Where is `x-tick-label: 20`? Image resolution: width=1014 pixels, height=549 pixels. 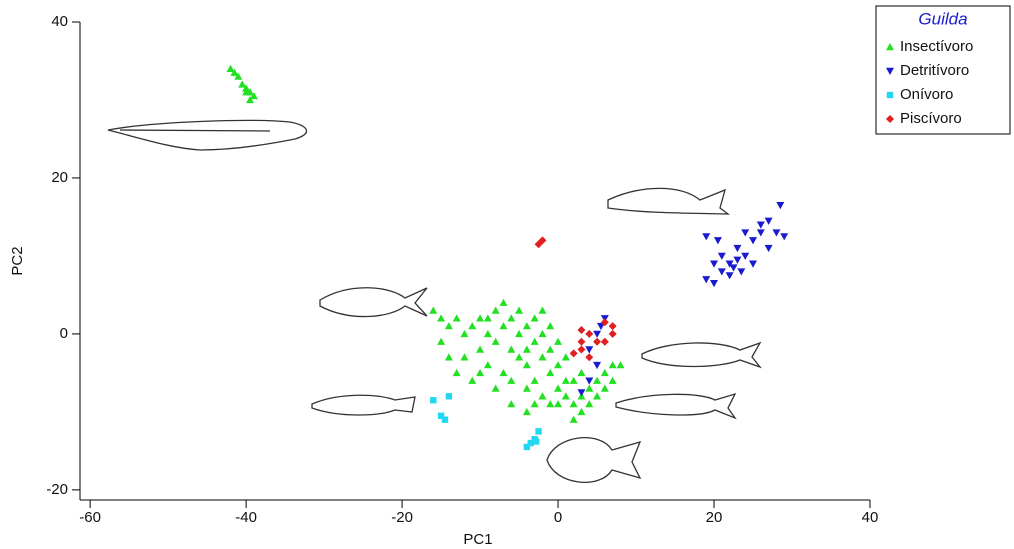 x-tick-label: 20 is located at coordinates (714, 517).